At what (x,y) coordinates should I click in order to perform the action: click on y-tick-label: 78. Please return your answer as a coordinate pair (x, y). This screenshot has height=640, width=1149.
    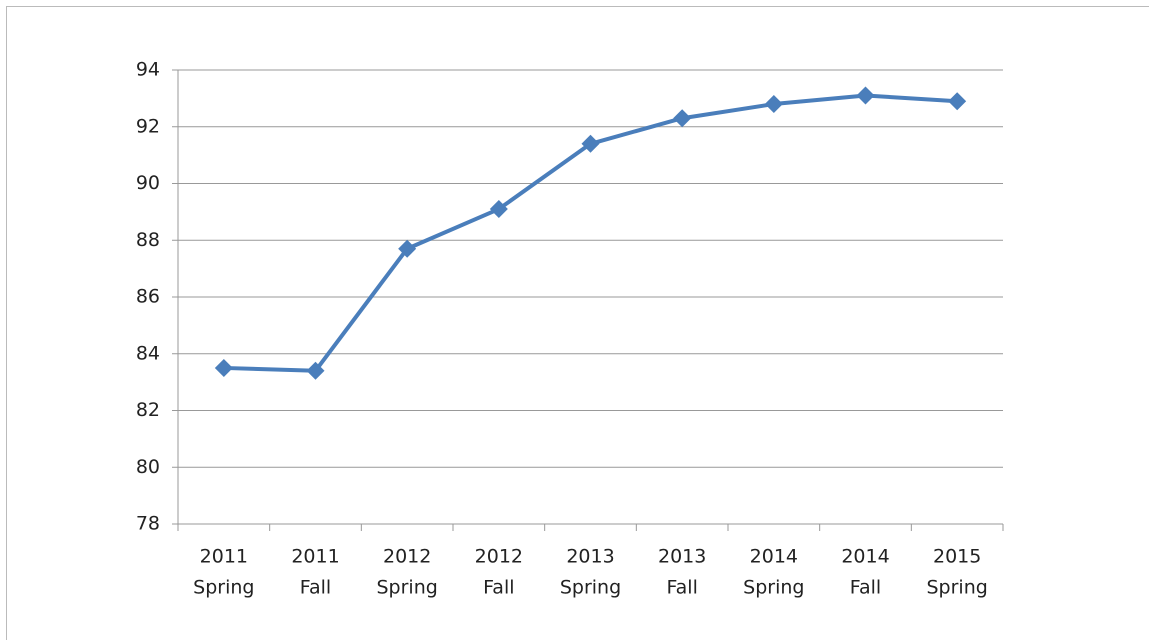
    Looking at the image, I should click on (148, 524).